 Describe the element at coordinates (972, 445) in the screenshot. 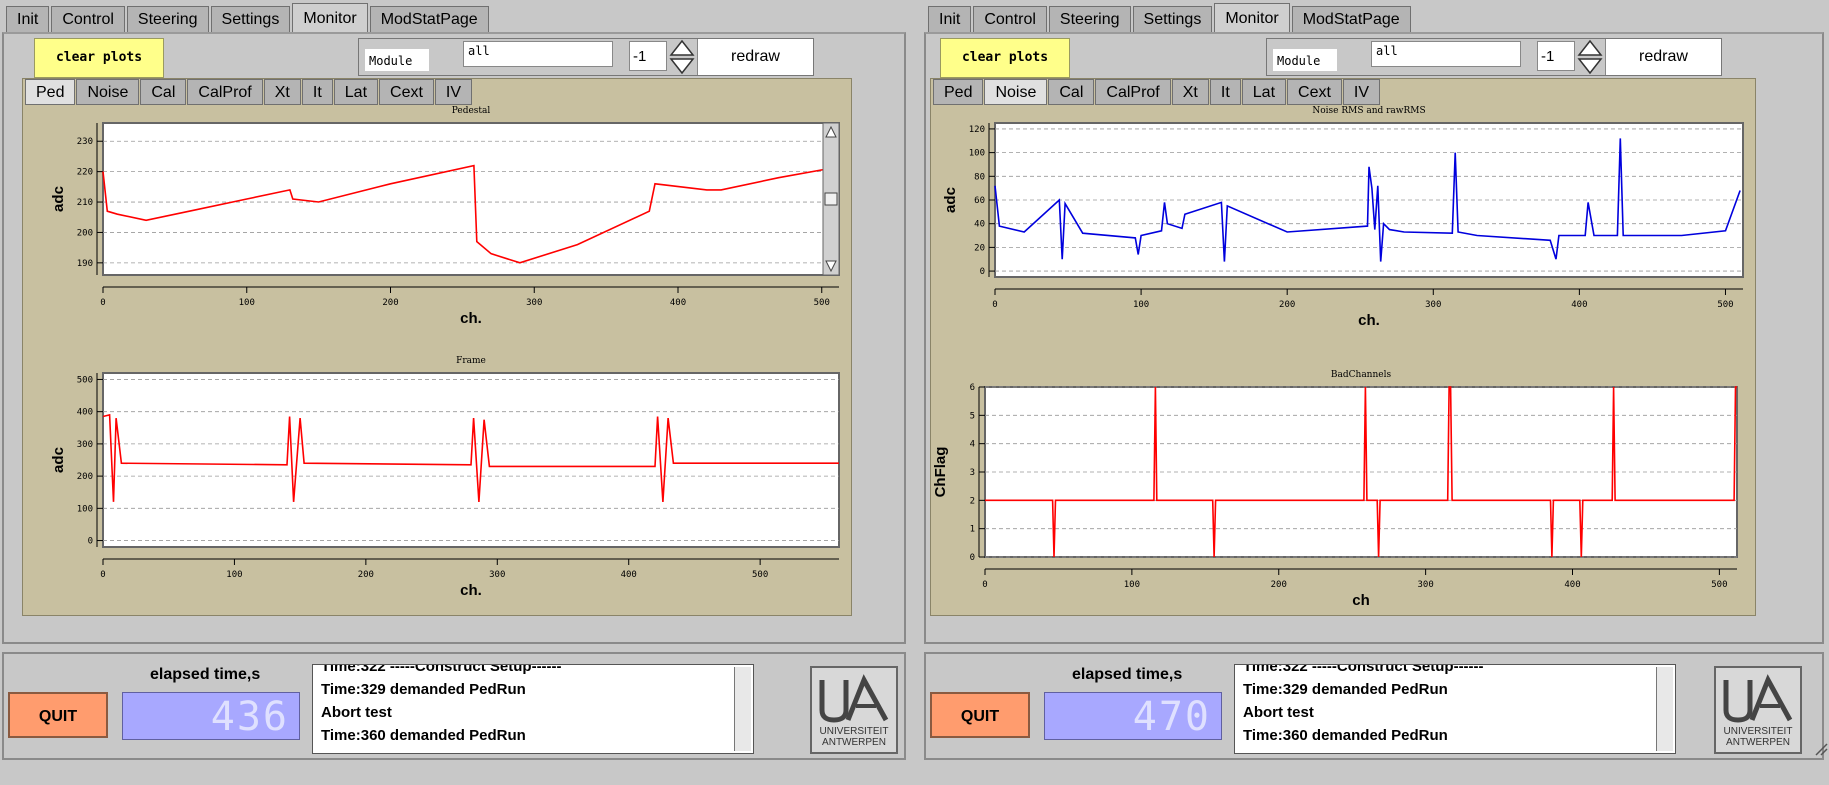

I see `y-tick-label: 4` at that location.